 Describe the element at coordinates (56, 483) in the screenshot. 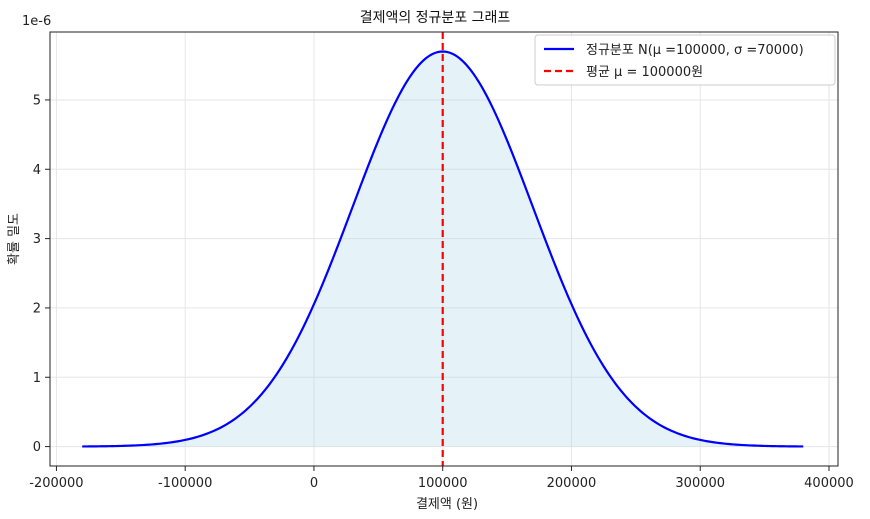

I see `x-tick-label: -200000` at that location.